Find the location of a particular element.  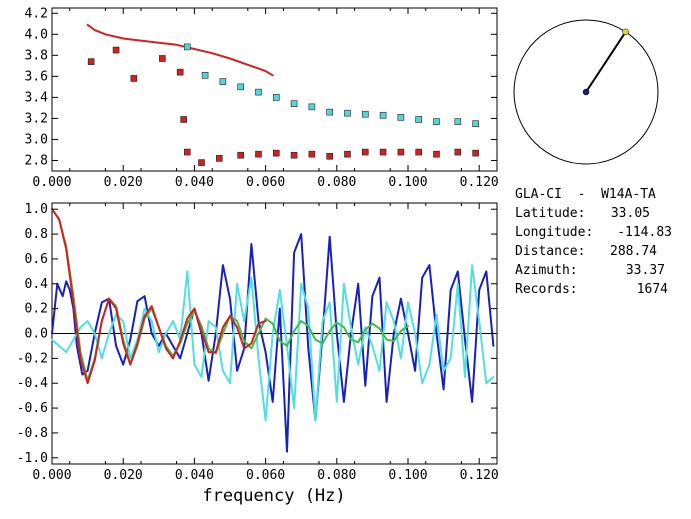

y-tick-label: 0.4 is located at coordinates (37, 284).